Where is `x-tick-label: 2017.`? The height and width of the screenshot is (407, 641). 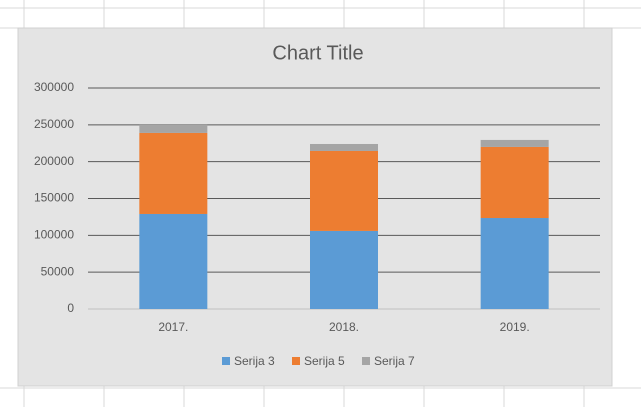 x-tick-label: 2017. is located at coordinates (173, 327).